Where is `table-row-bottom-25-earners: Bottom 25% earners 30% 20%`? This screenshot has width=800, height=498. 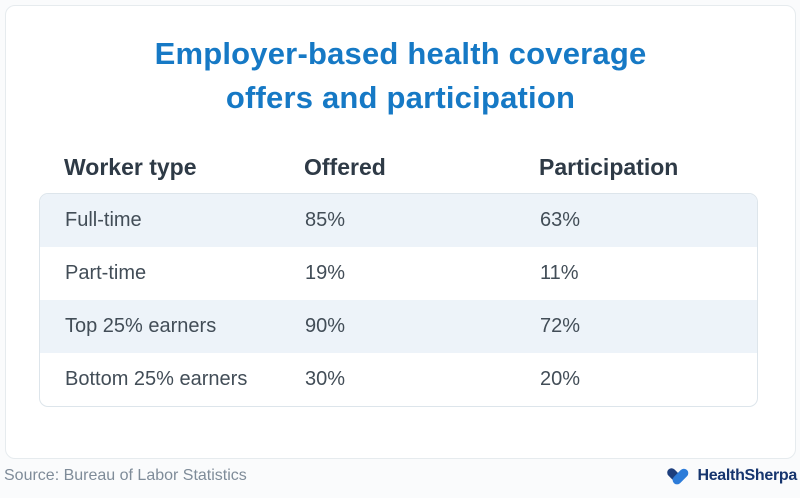
table-row-bottom-25-earners: Bottom 25% earners 30% 20% is located at coordinates (398, 379).